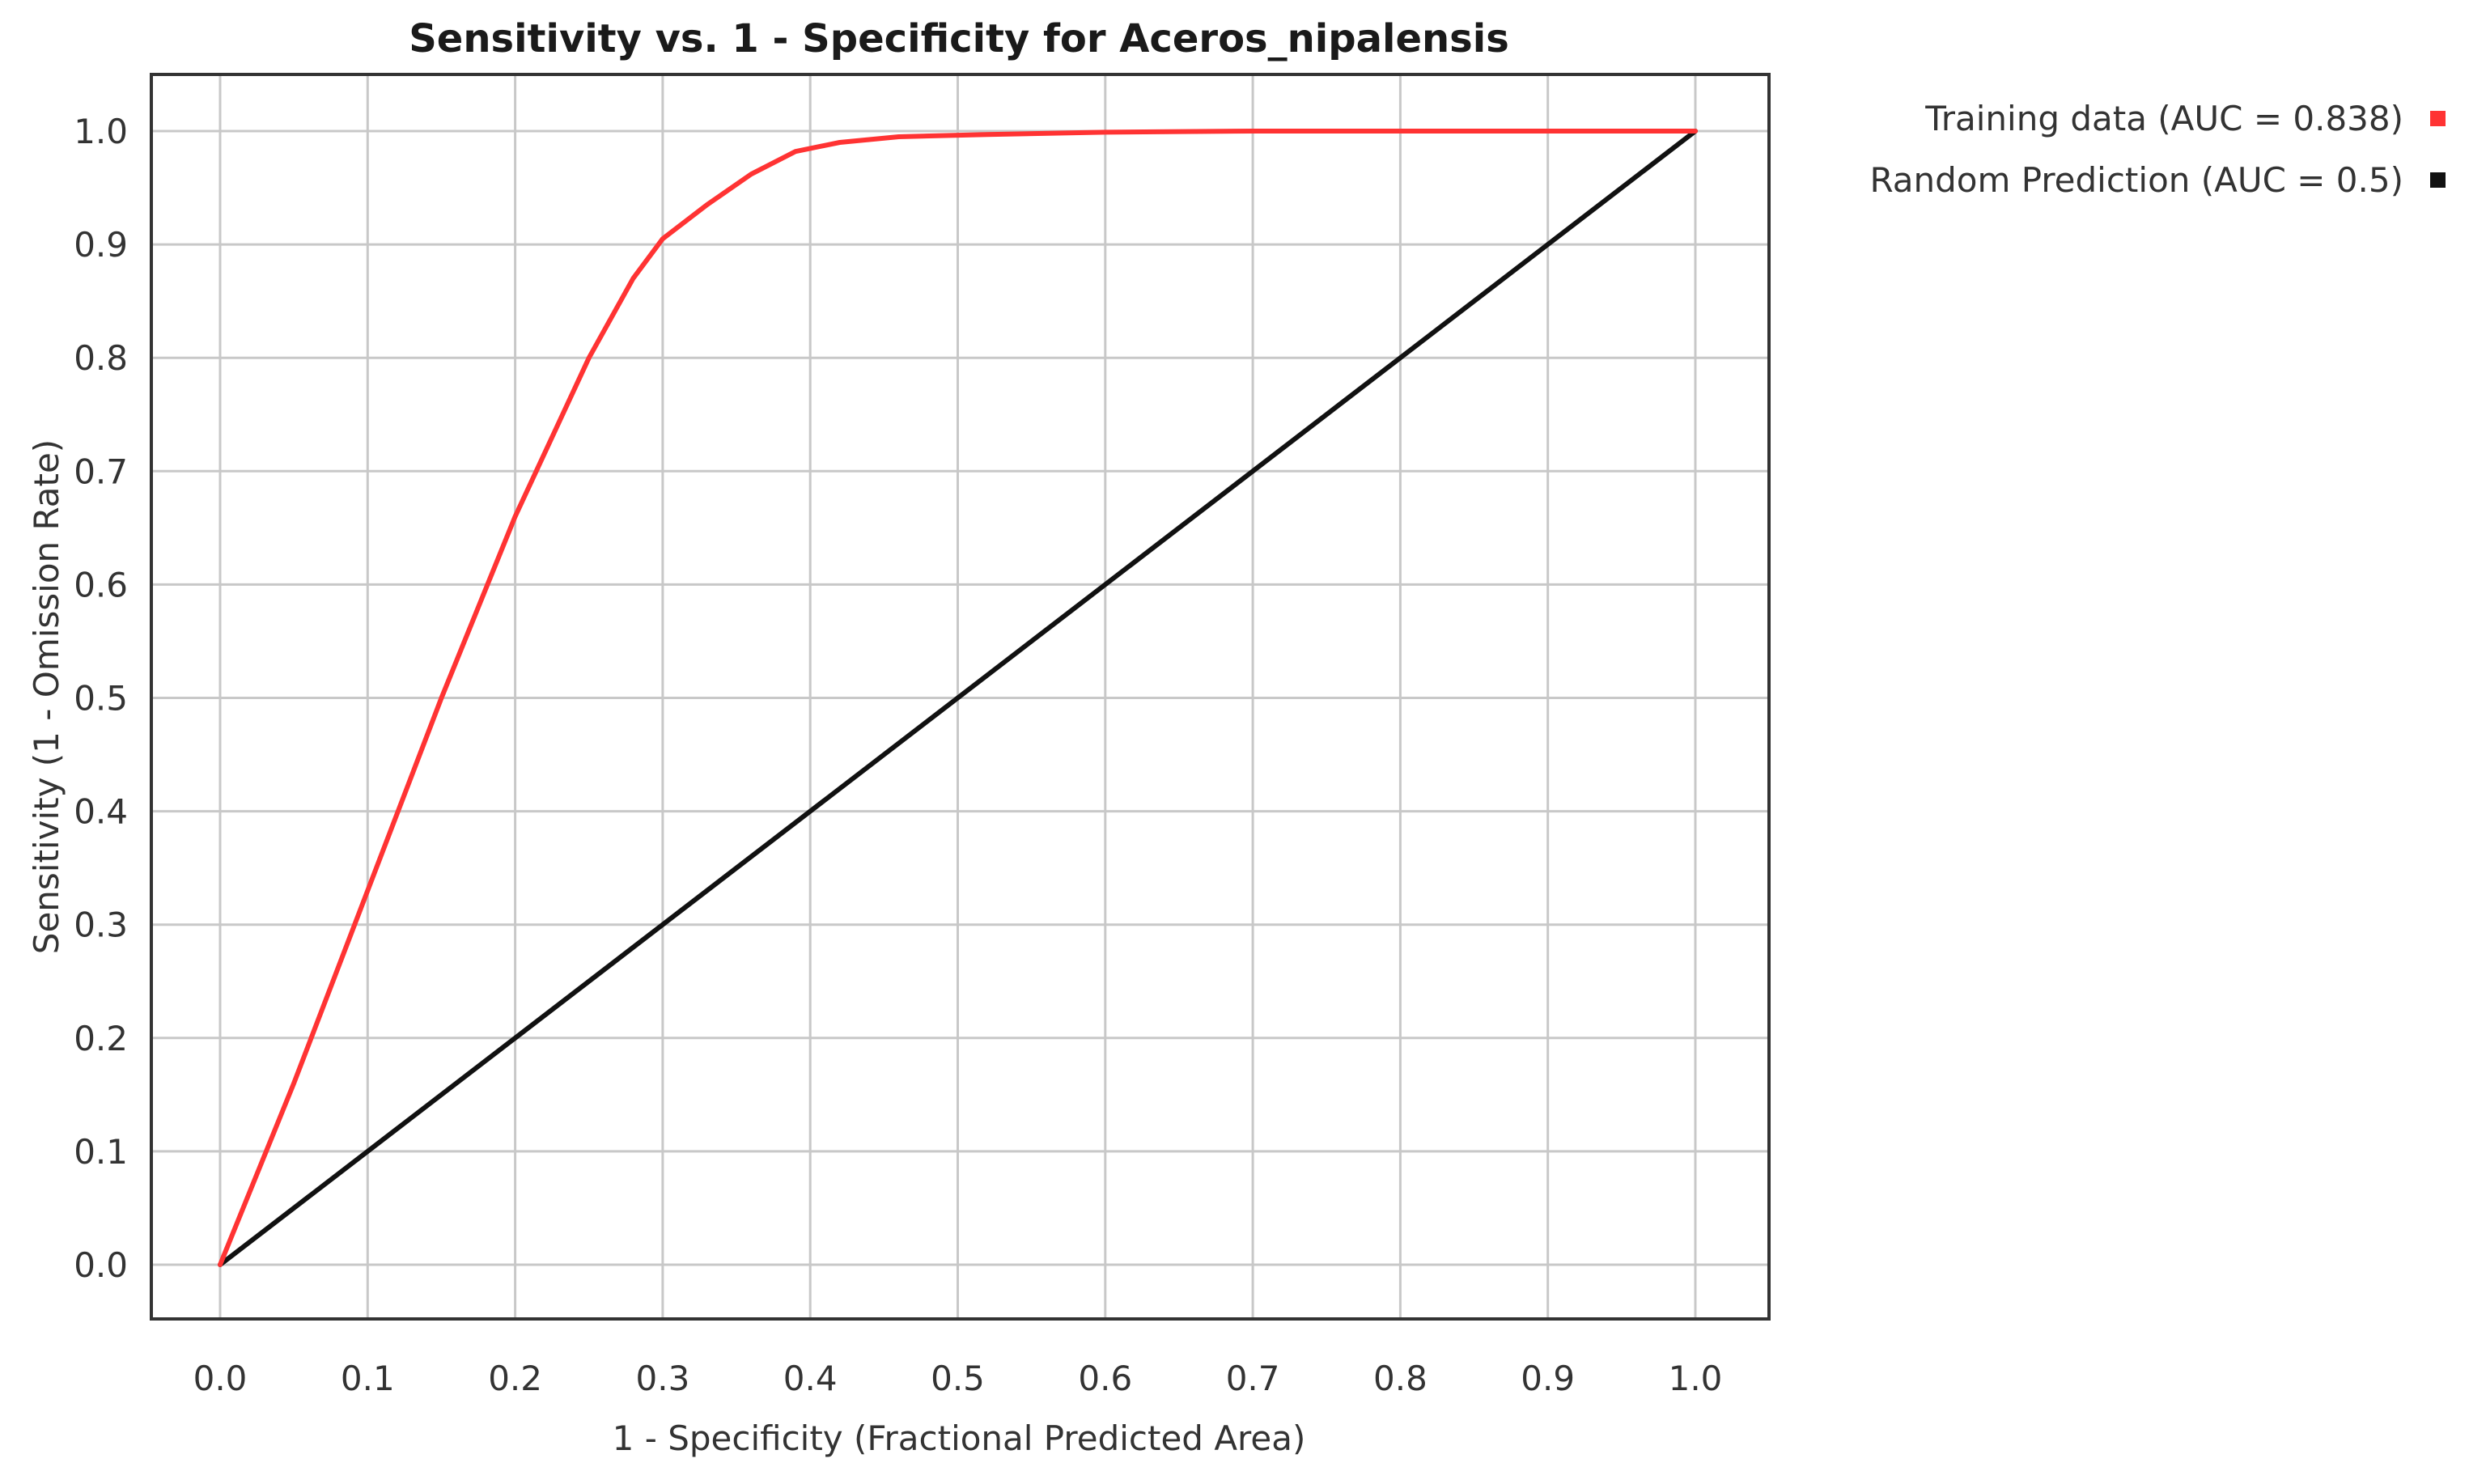 This screenshot has height=1484, width=2469. What do you see at coordinates (101, 812) in the screenshot?
I see `y-tick-label: 0.4` at bounding box center [101, 812].